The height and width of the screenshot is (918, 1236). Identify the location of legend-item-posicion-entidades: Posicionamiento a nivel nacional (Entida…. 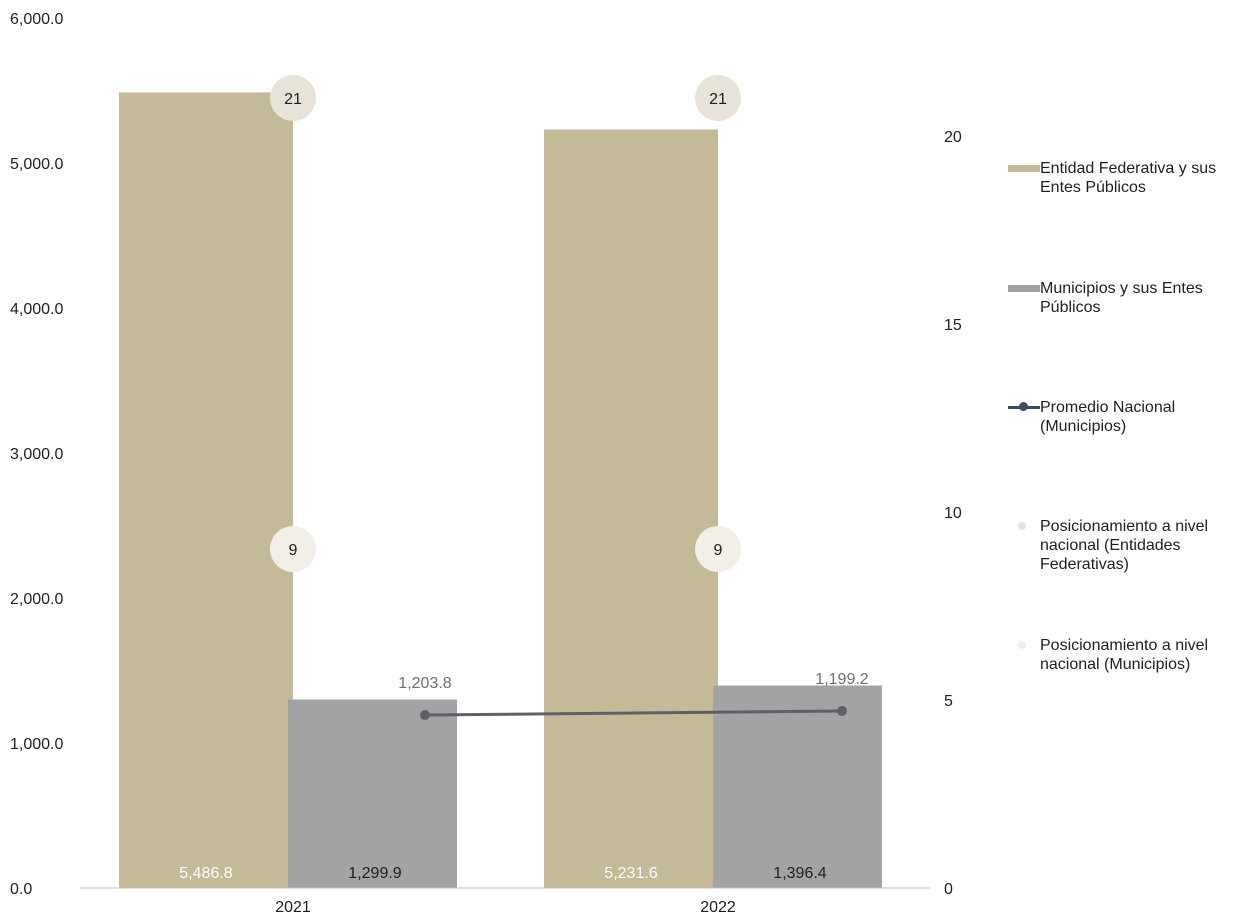
(1122, 545).